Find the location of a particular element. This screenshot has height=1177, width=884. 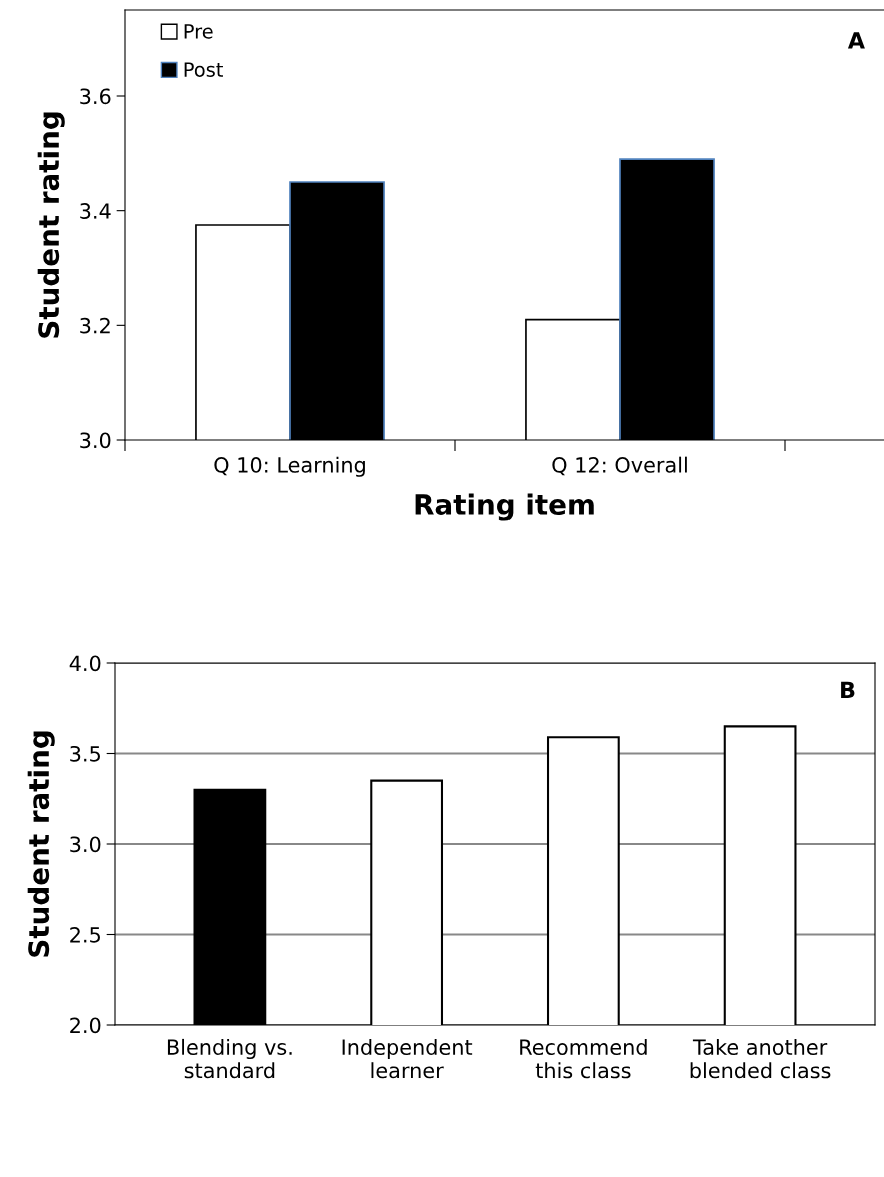

annotation: A is located at coordinates (856, 40).